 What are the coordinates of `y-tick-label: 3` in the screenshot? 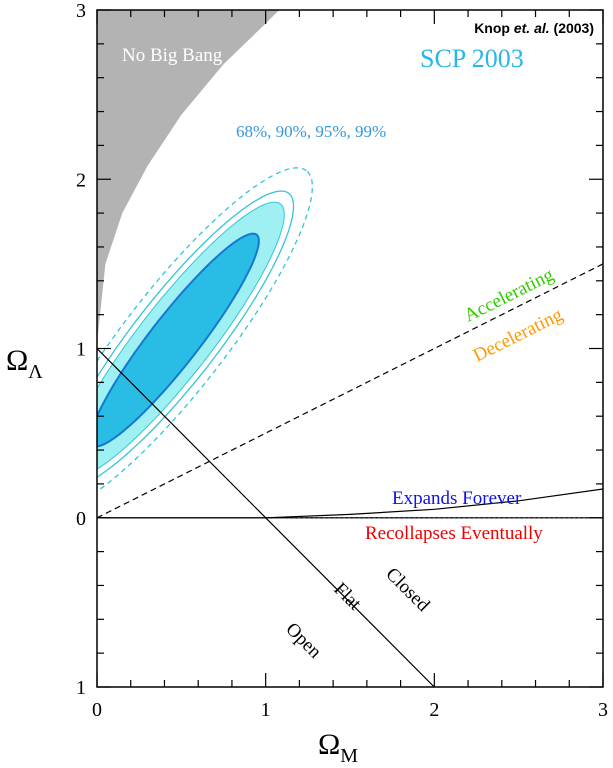 It's located at (81, 11).